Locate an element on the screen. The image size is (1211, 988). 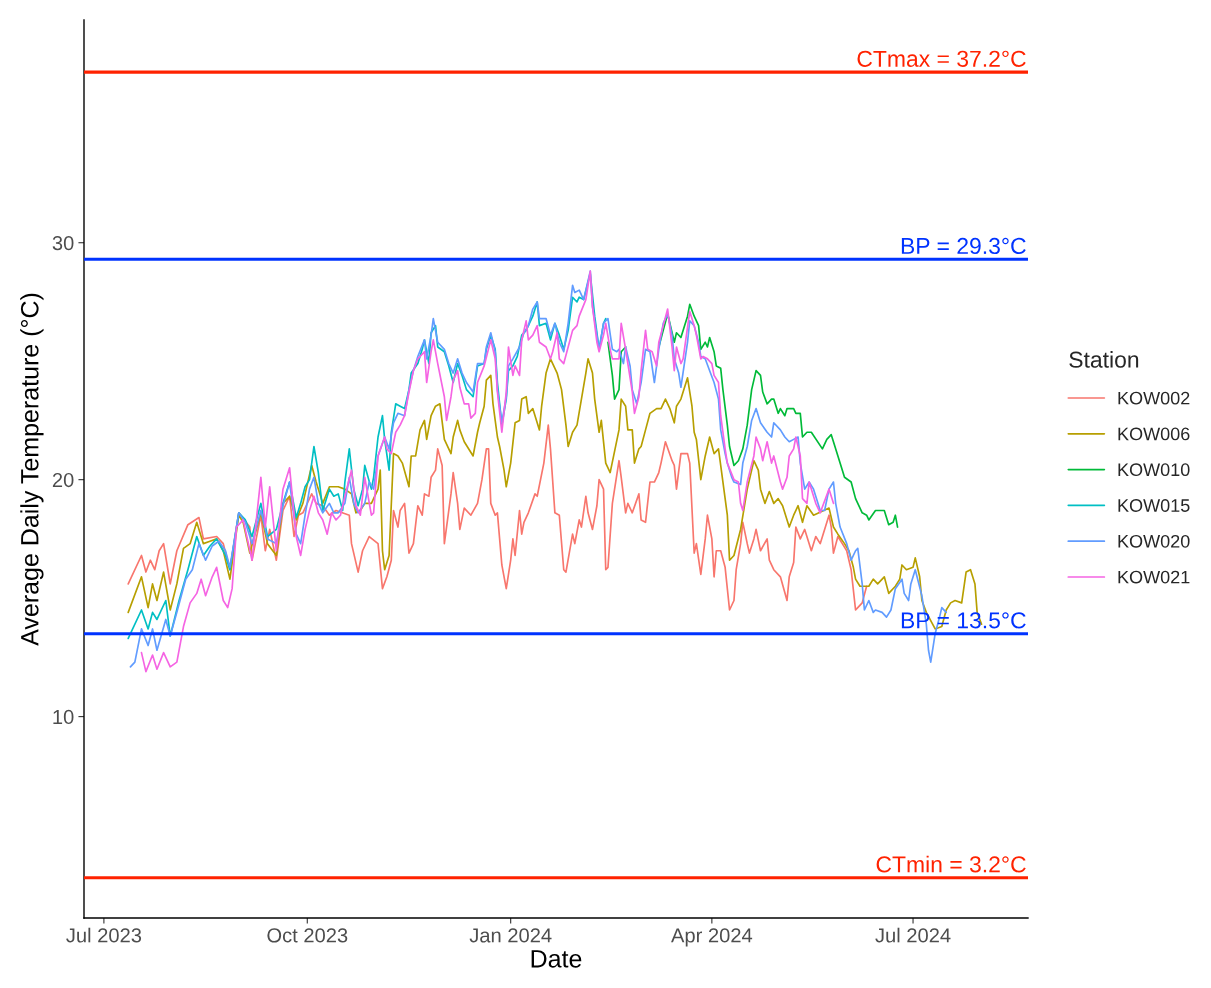
x-tick-label: Oct 2023 is located at coordinates (307, 935).